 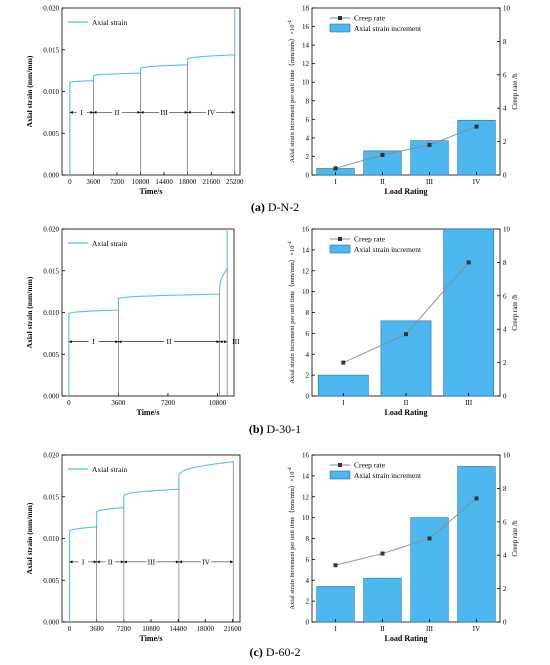 I want to click on y-left-tick-label: 16, so click(x=306, y=456).